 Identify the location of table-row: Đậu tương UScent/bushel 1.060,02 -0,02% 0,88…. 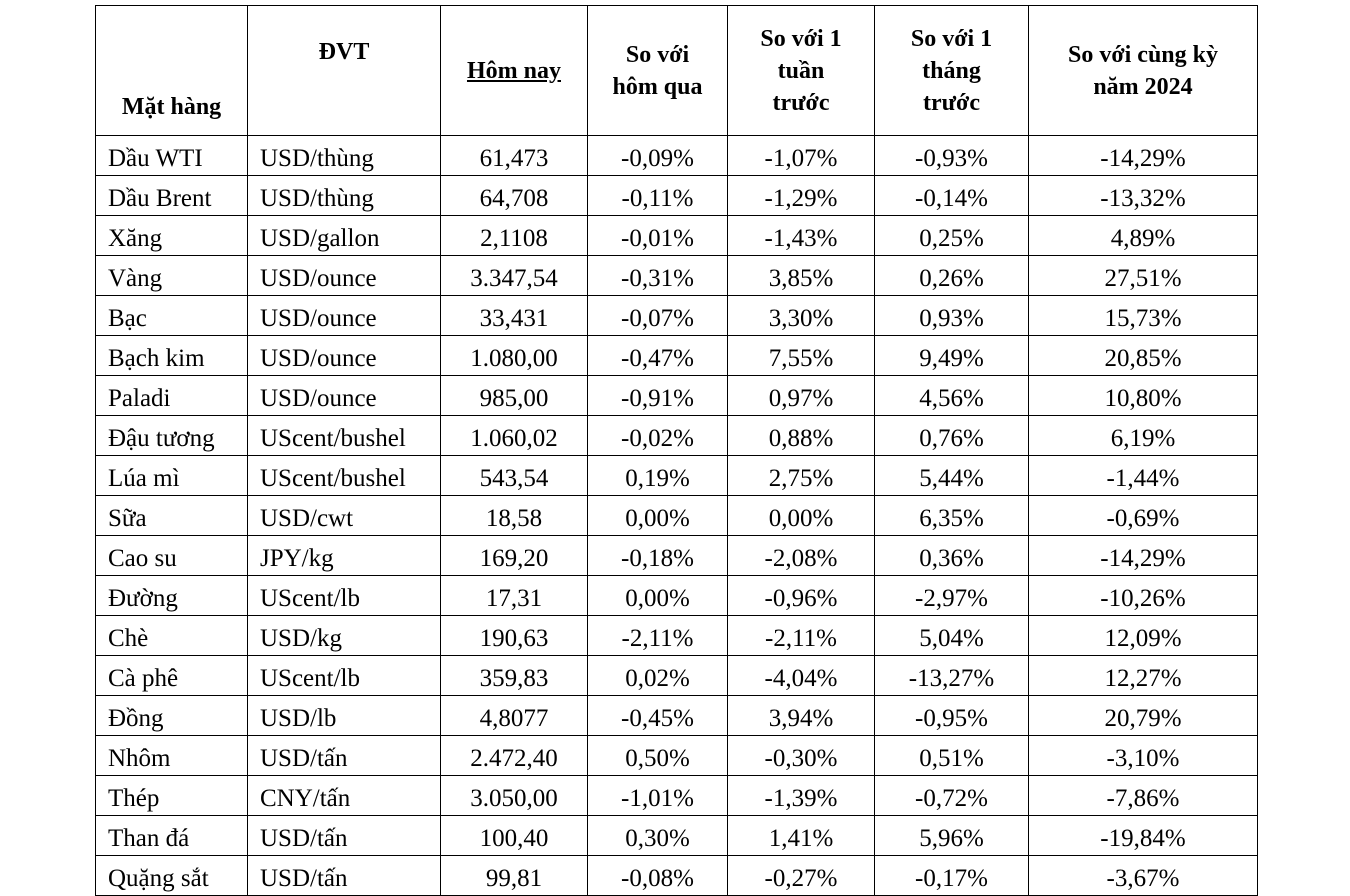
(676, 435).